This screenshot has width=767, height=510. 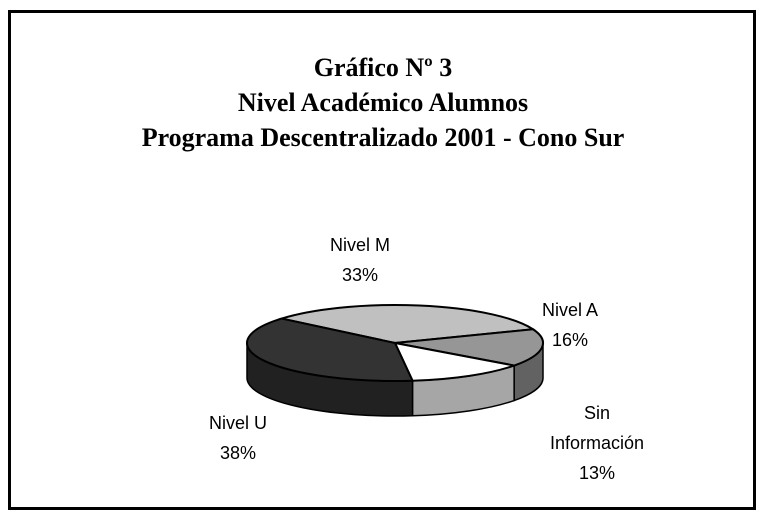 I want to click on slice-label: Nivel M 33%, so click(x=360, y=260).